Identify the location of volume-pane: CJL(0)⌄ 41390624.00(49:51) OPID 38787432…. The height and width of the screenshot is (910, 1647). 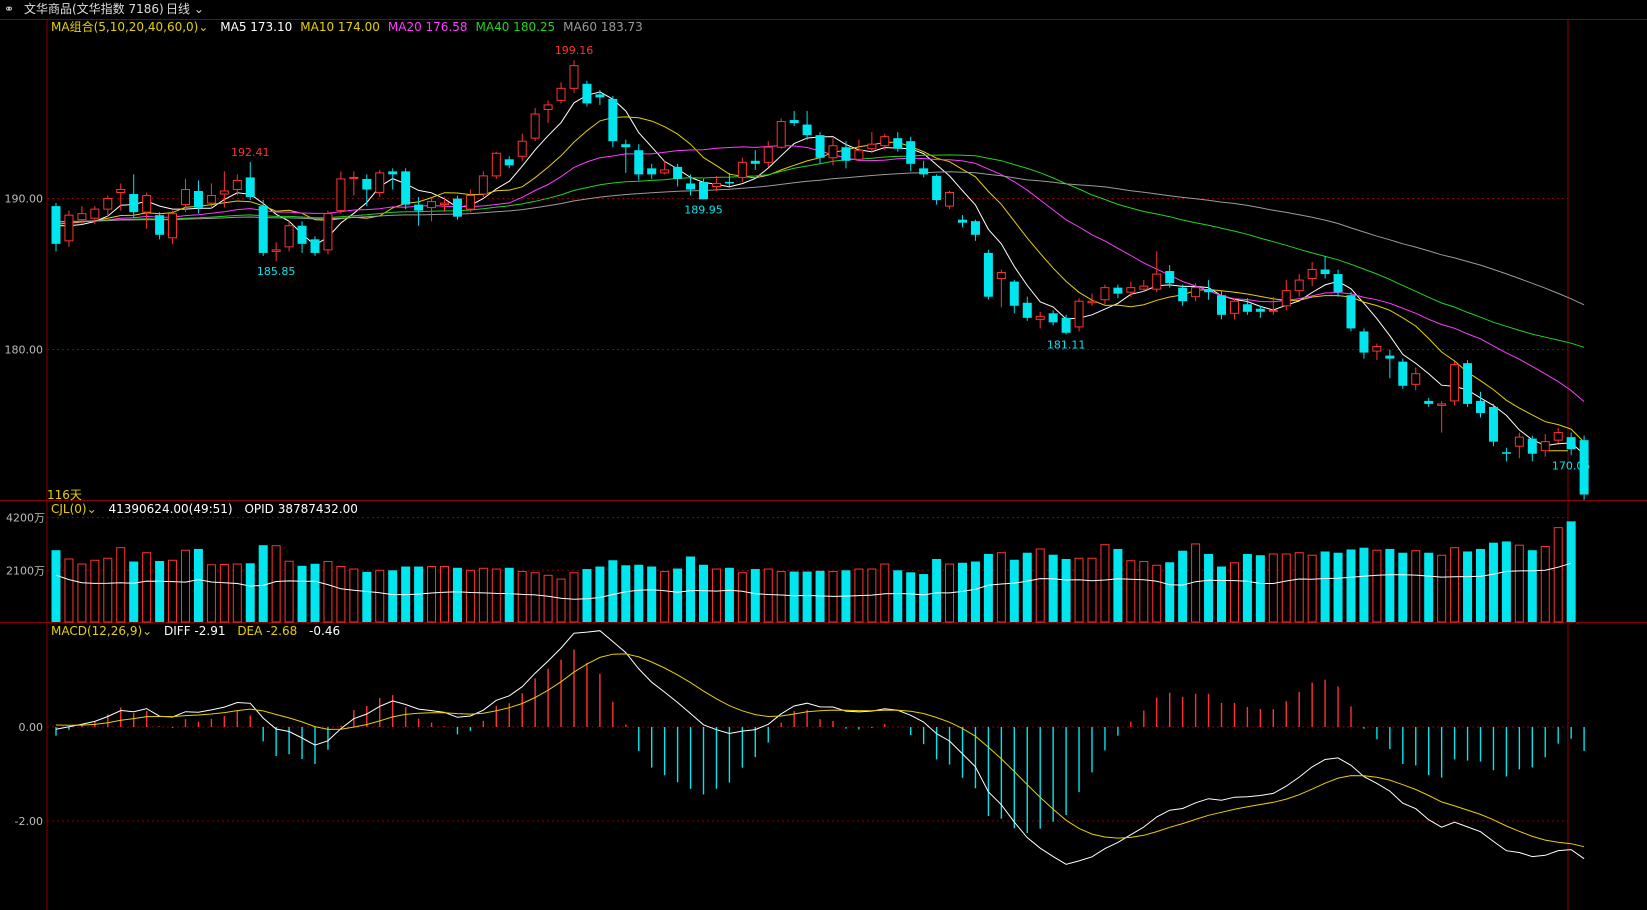
(823, 562).